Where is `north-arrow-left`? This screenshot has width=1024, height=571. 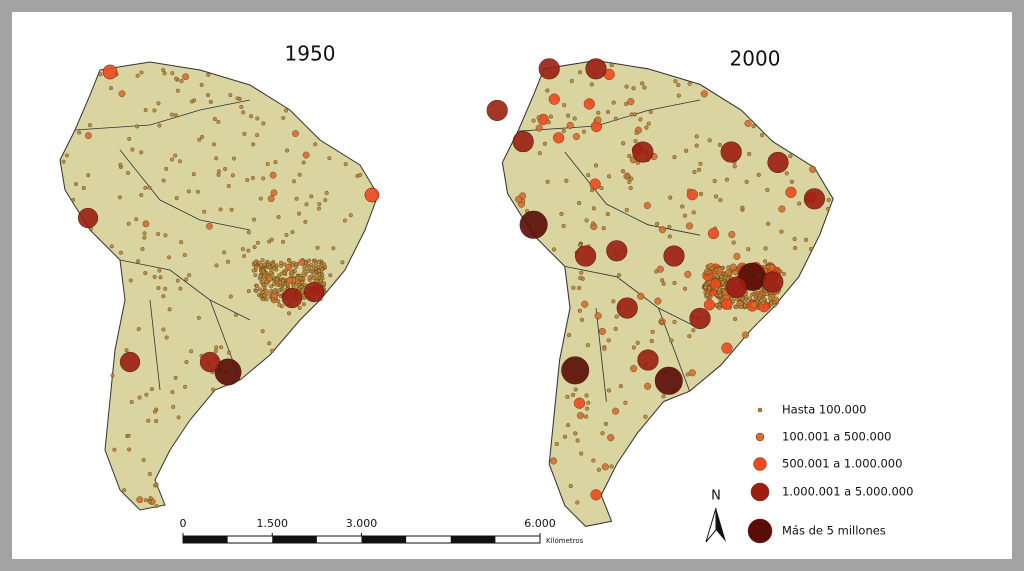 north-arrow-left is located at coordinates (711, 525).